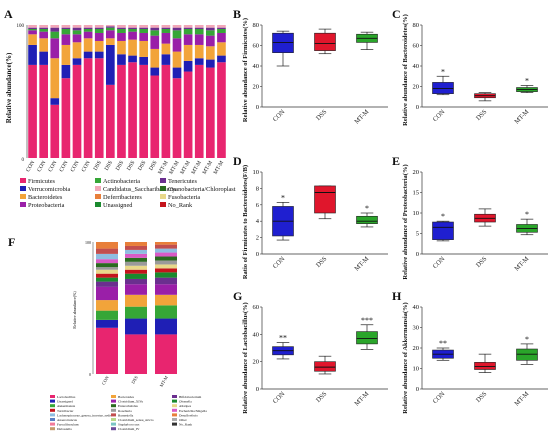 The height and width of the screenshot is (447, 550). Describe the element at coordinates (439, 397) in the screenshot. I see `panel-h-xtick-label: CON` at that location.